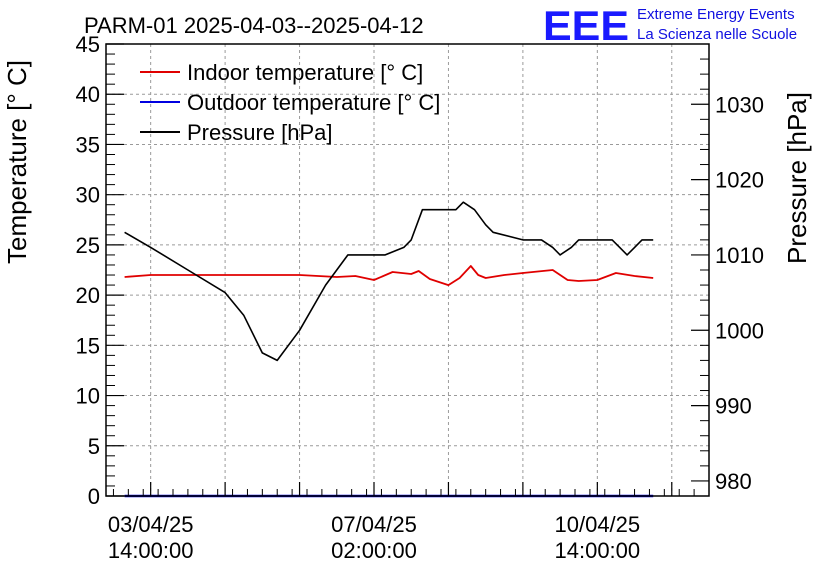  I want to click on y2-tick-label: 1030, so click(739, 104).